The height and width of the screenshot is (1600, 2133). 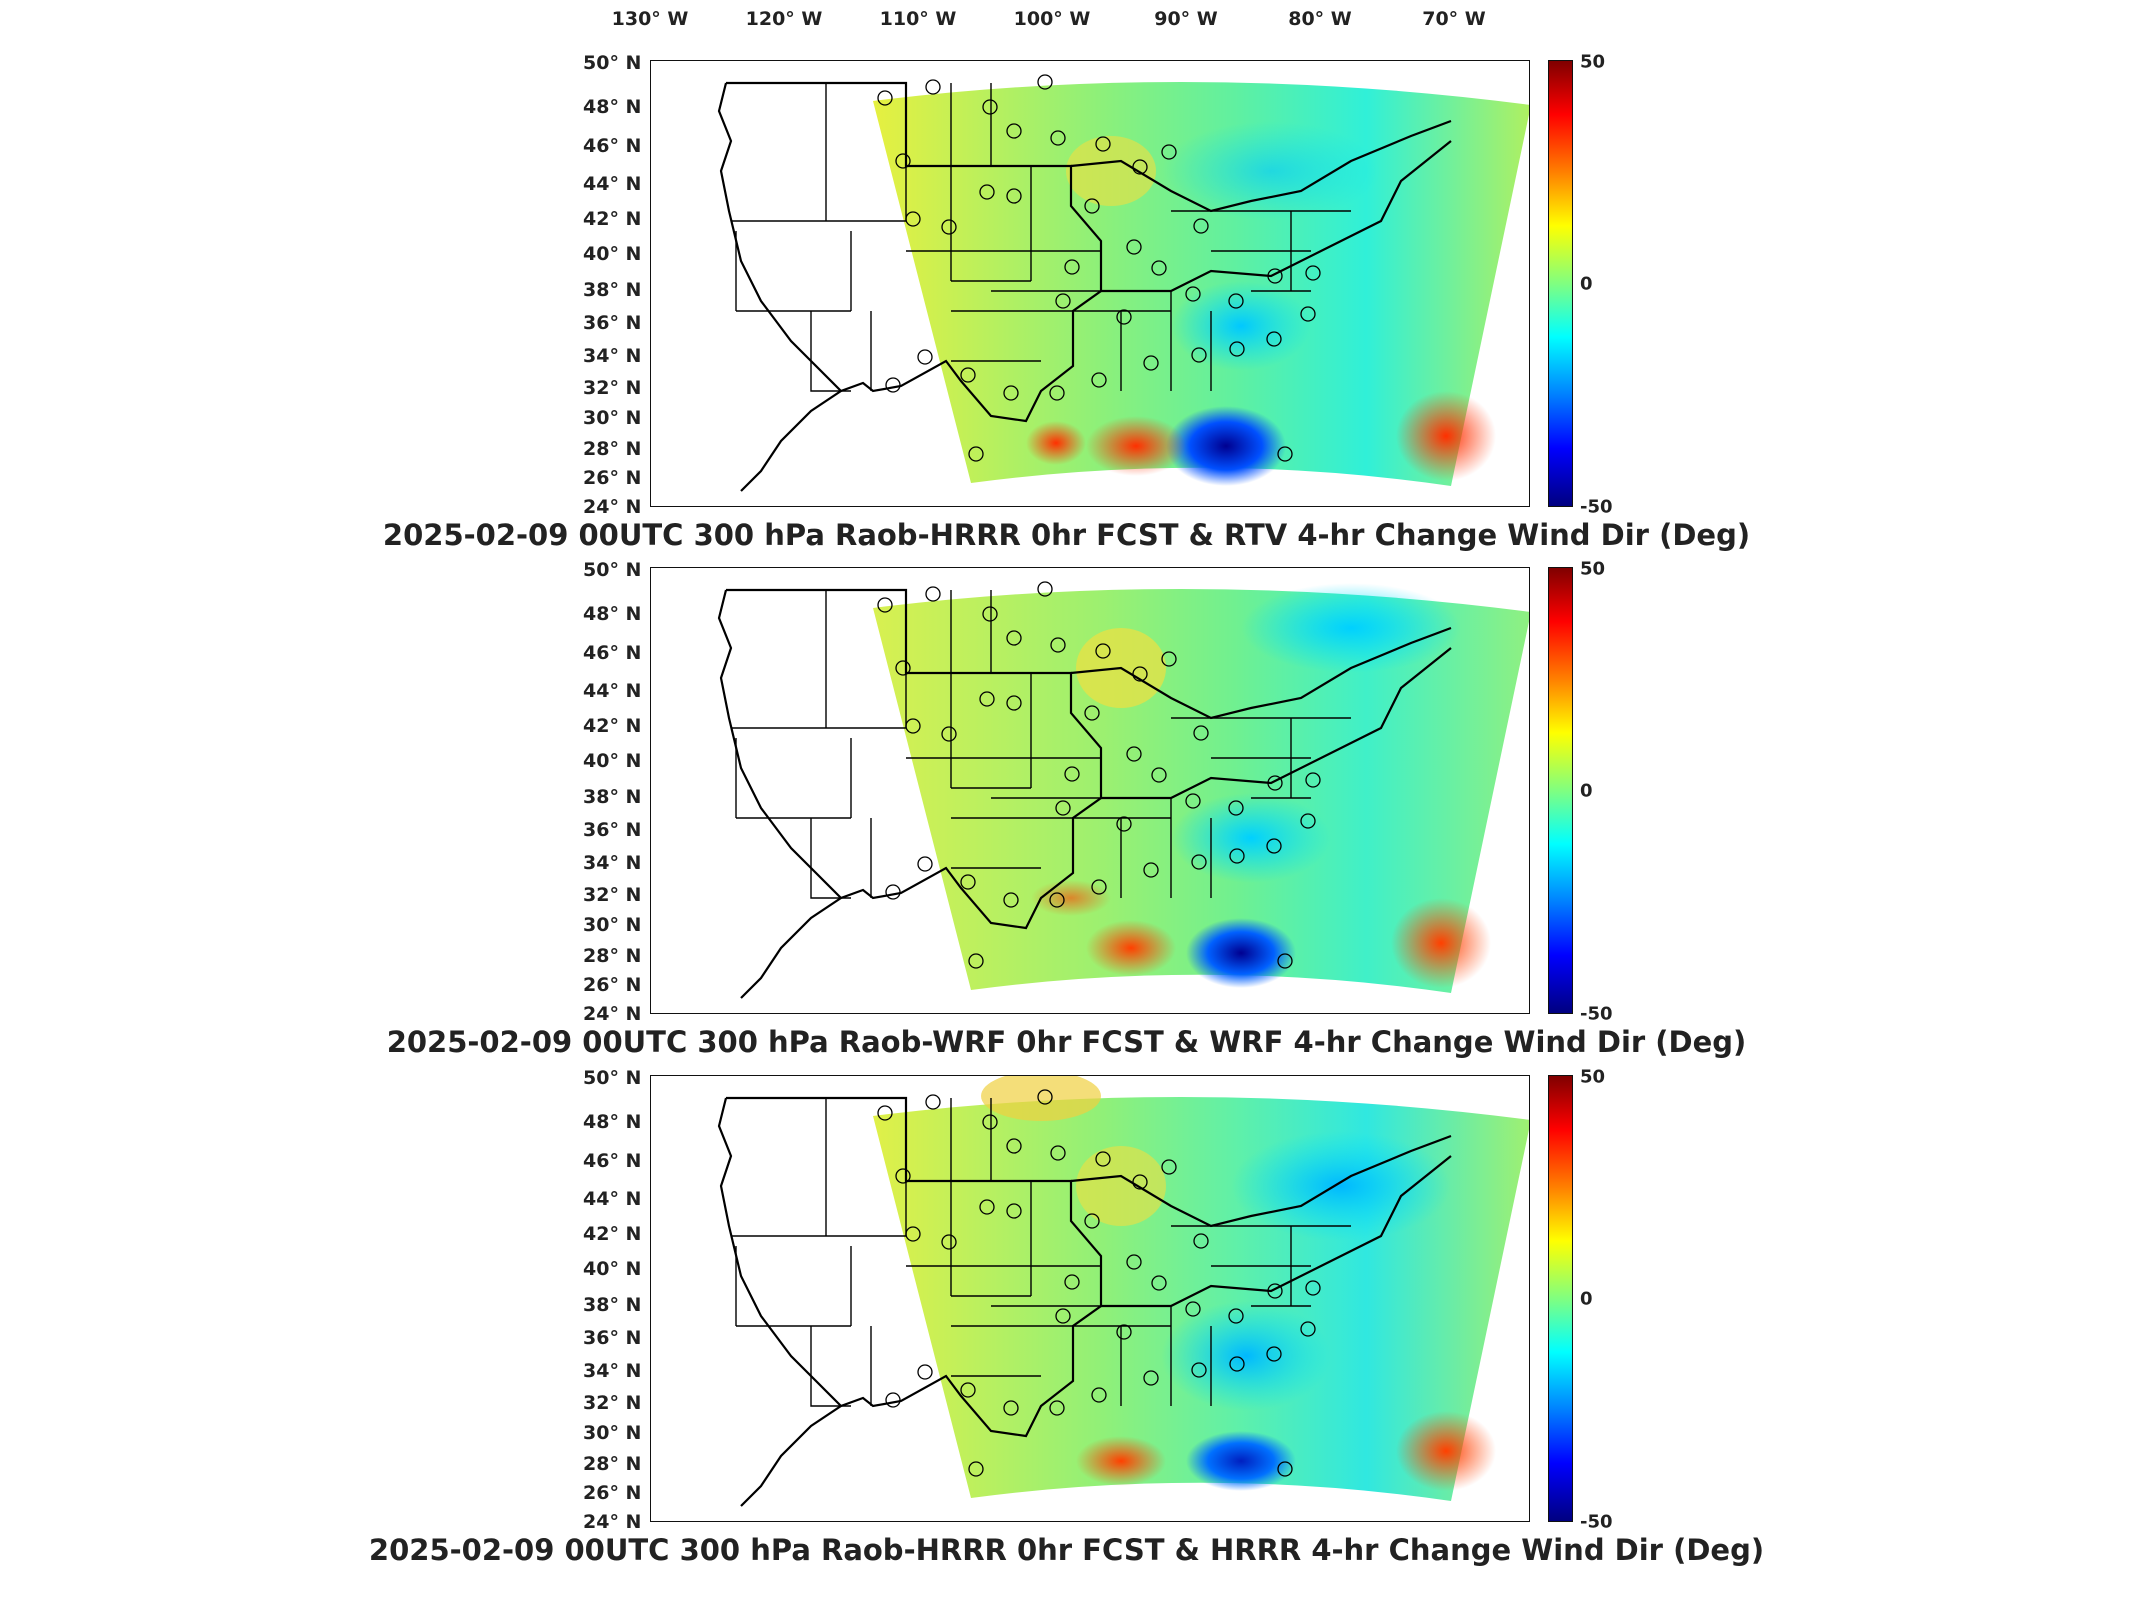 What do you see at coordinates (784, 19) in the screenshot?
I see `lon-label: 120° W` at bounding box center [784, 19].